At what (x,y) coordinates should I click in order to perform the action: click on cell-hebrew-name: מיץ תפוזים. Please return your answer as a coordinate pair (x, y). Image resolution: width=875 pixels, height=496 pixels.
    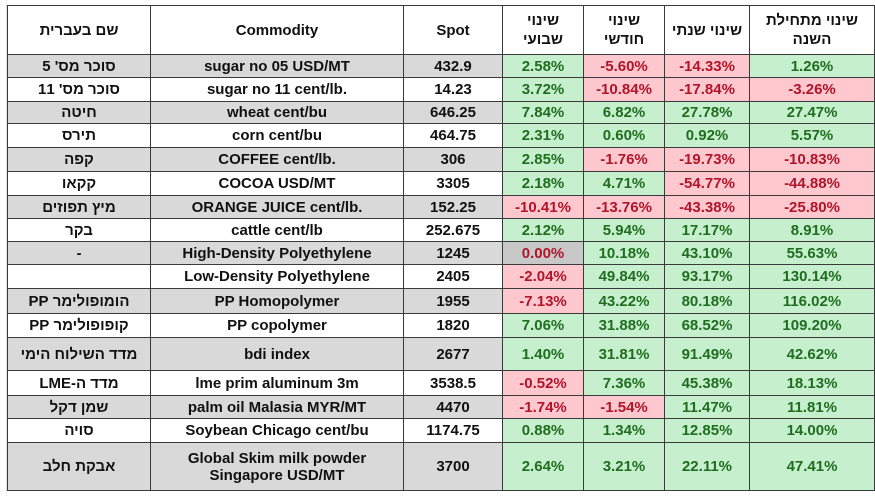
    Looking at the image, I should click on (79, 207).